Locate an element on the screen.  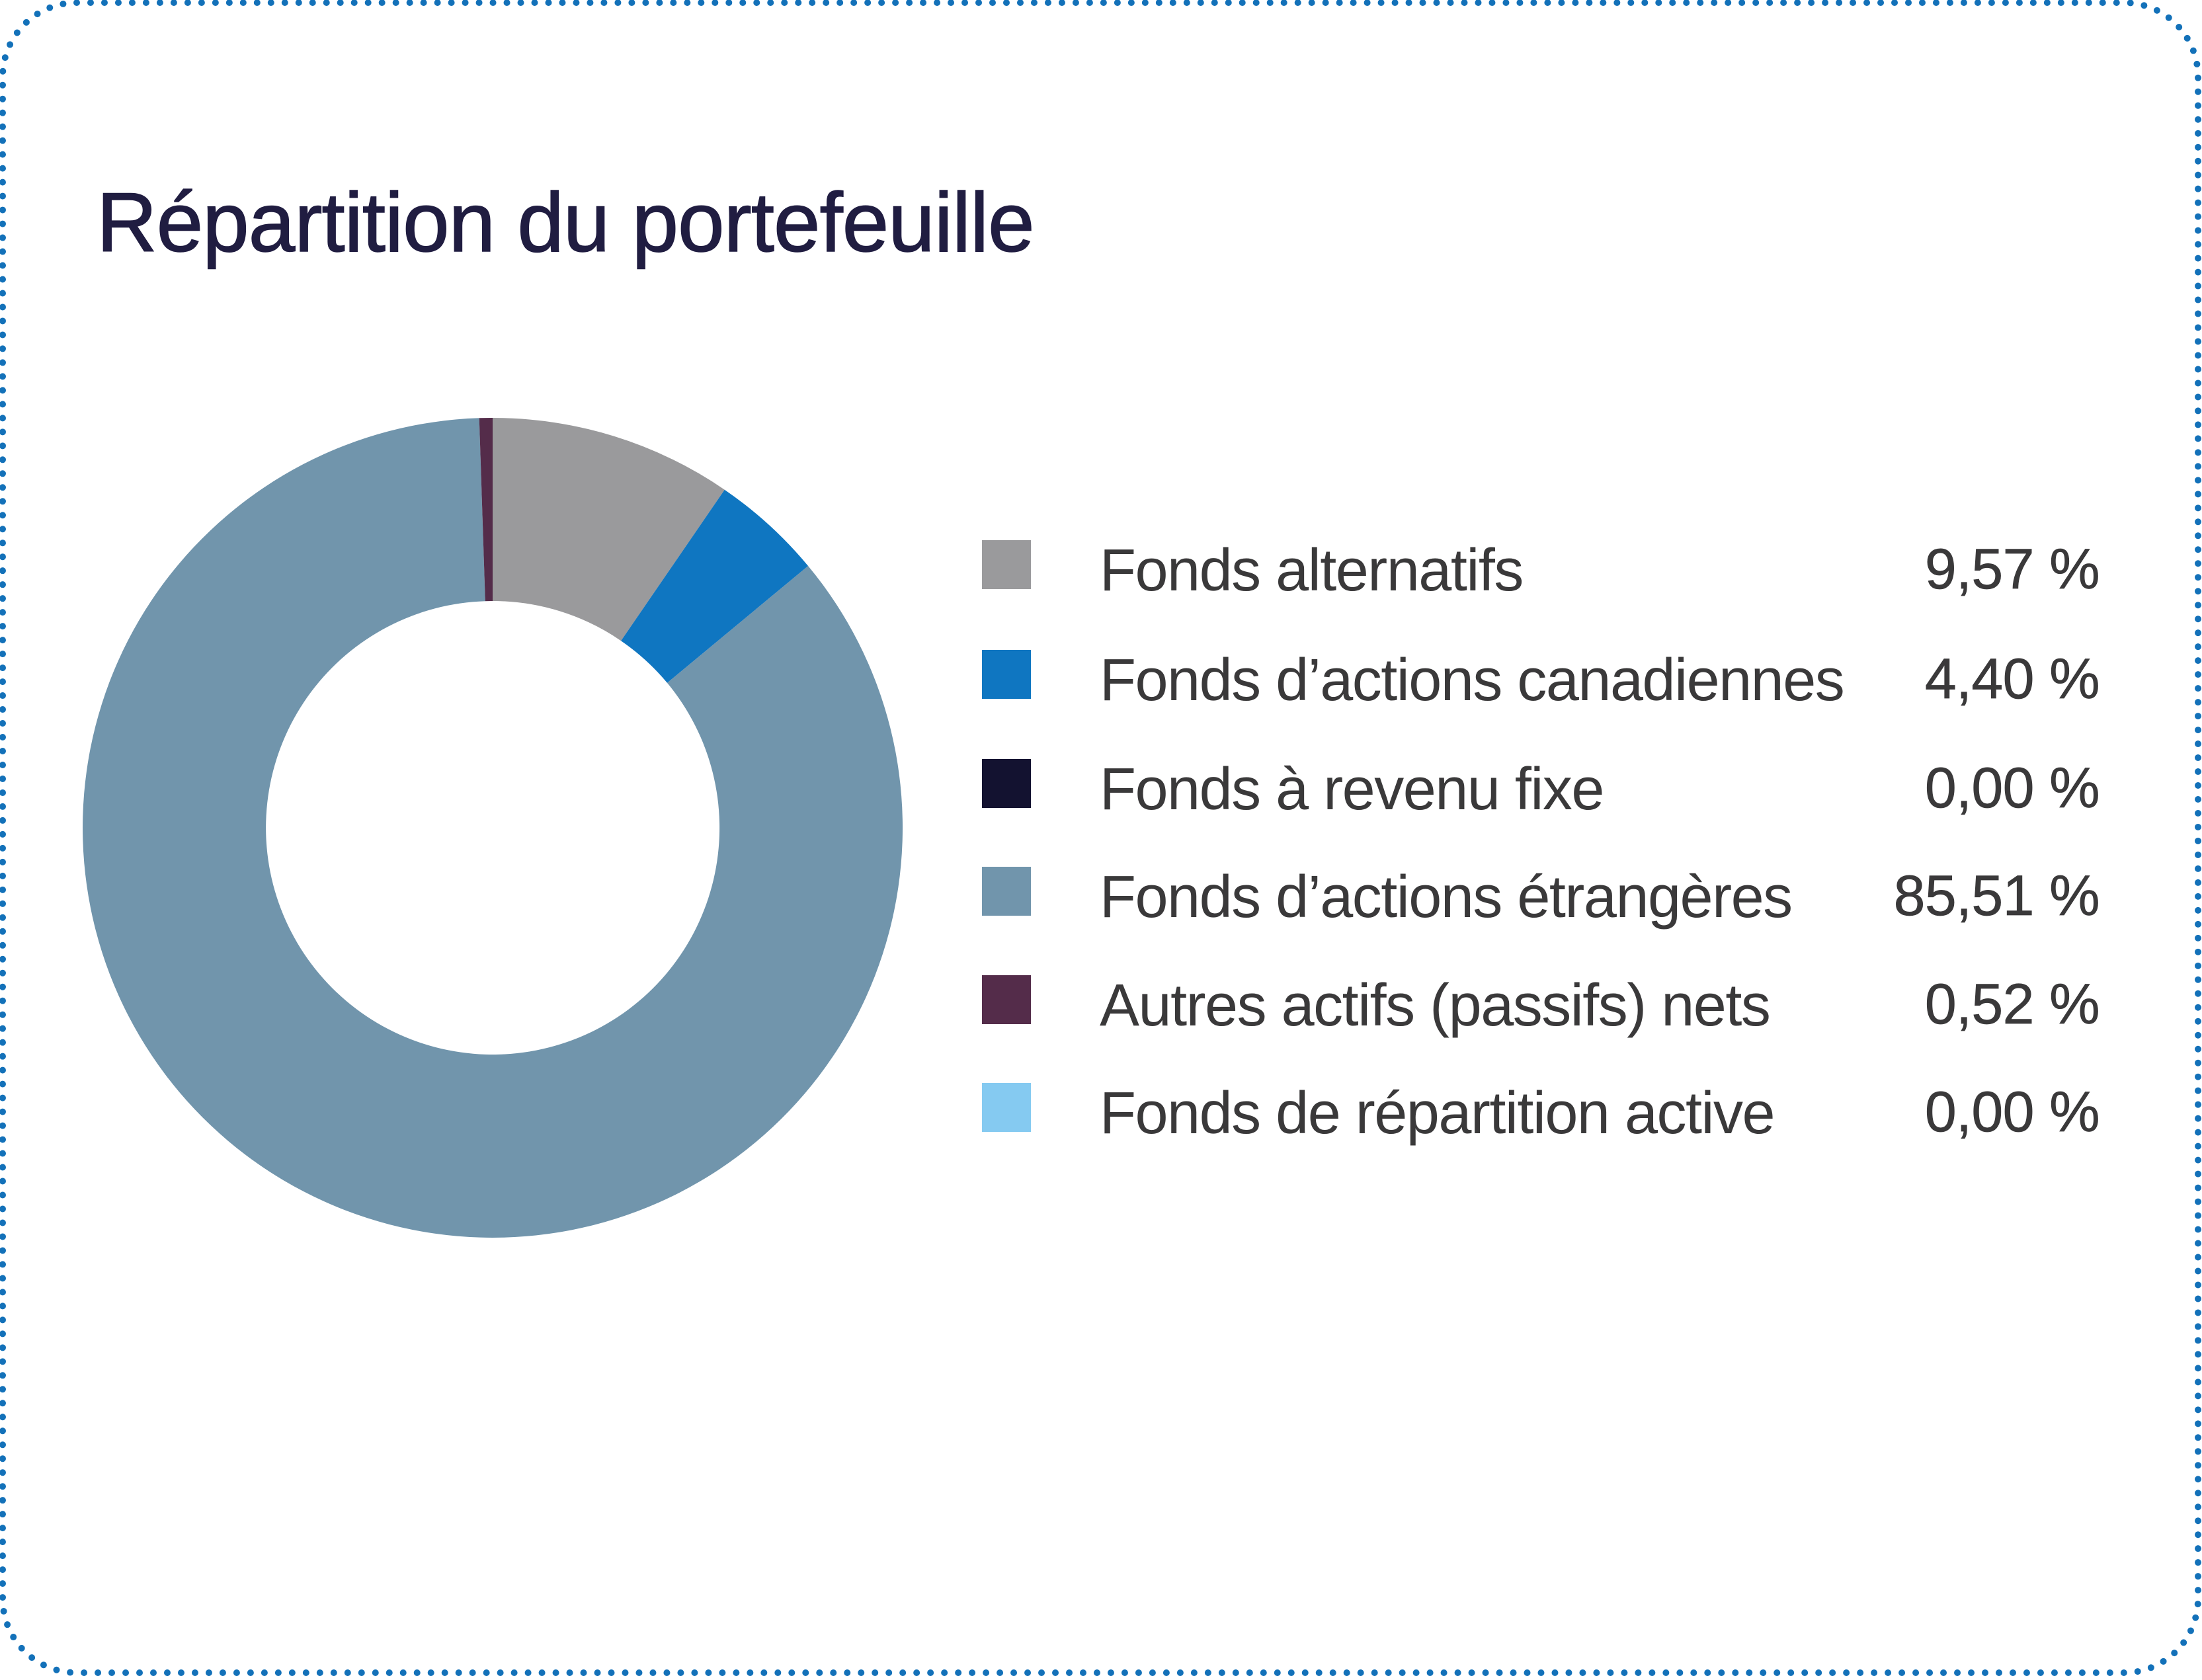
svg-text: Fonds alternatifs is located at coordinates (1311, 571).